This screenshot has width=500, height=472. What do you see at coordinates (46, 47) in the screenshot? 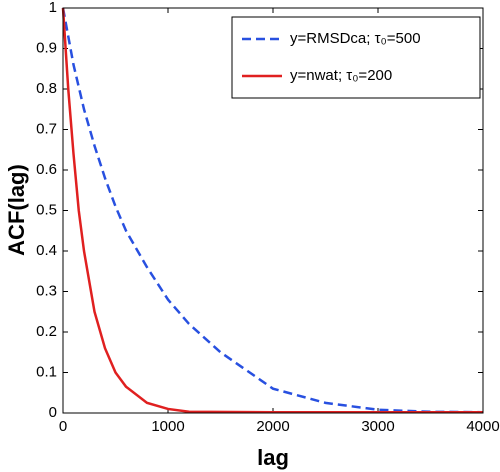
I see `y-tick-label: 0.9` at bounding box center [46, 47].